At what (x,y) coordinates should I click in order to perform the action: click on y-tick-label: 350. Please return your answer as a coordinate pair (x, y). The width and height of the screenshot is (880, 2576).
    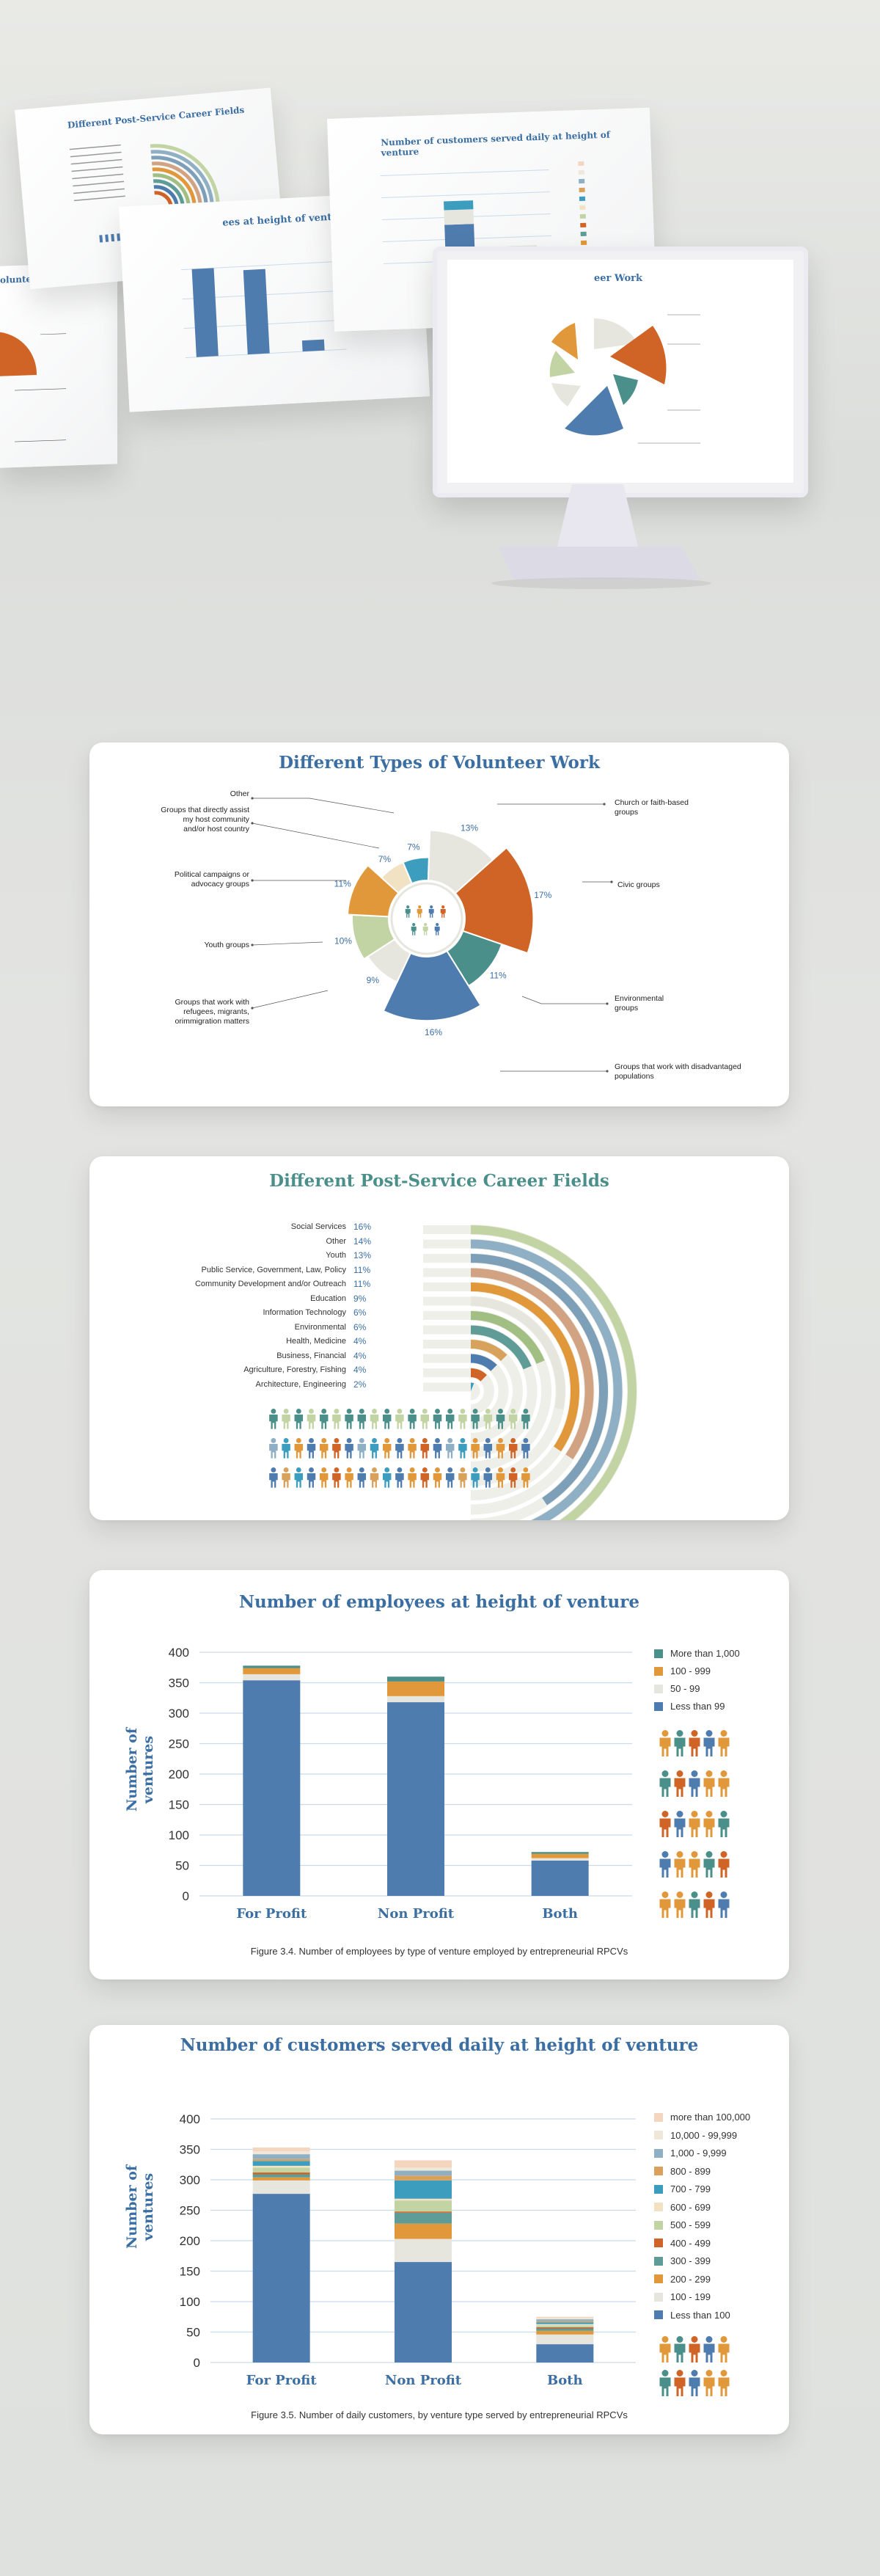
    Looking at the image, I should click on (190, 2150).